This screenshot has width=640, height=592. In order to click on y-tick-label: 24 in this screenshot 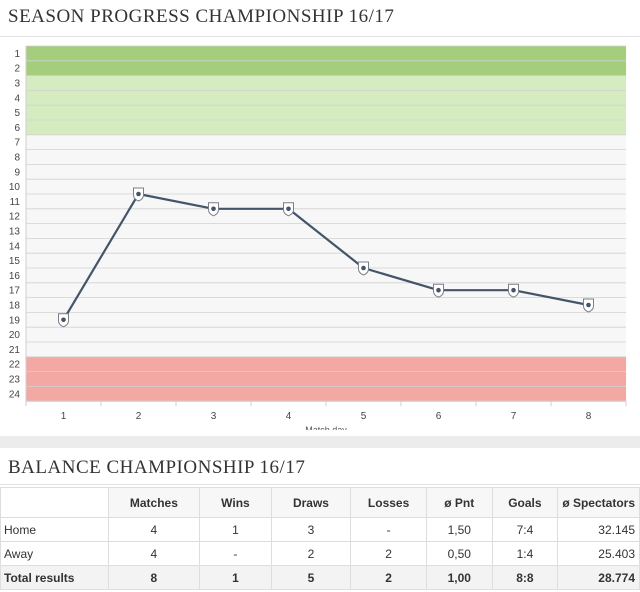, I will do `click(15, 394)`.